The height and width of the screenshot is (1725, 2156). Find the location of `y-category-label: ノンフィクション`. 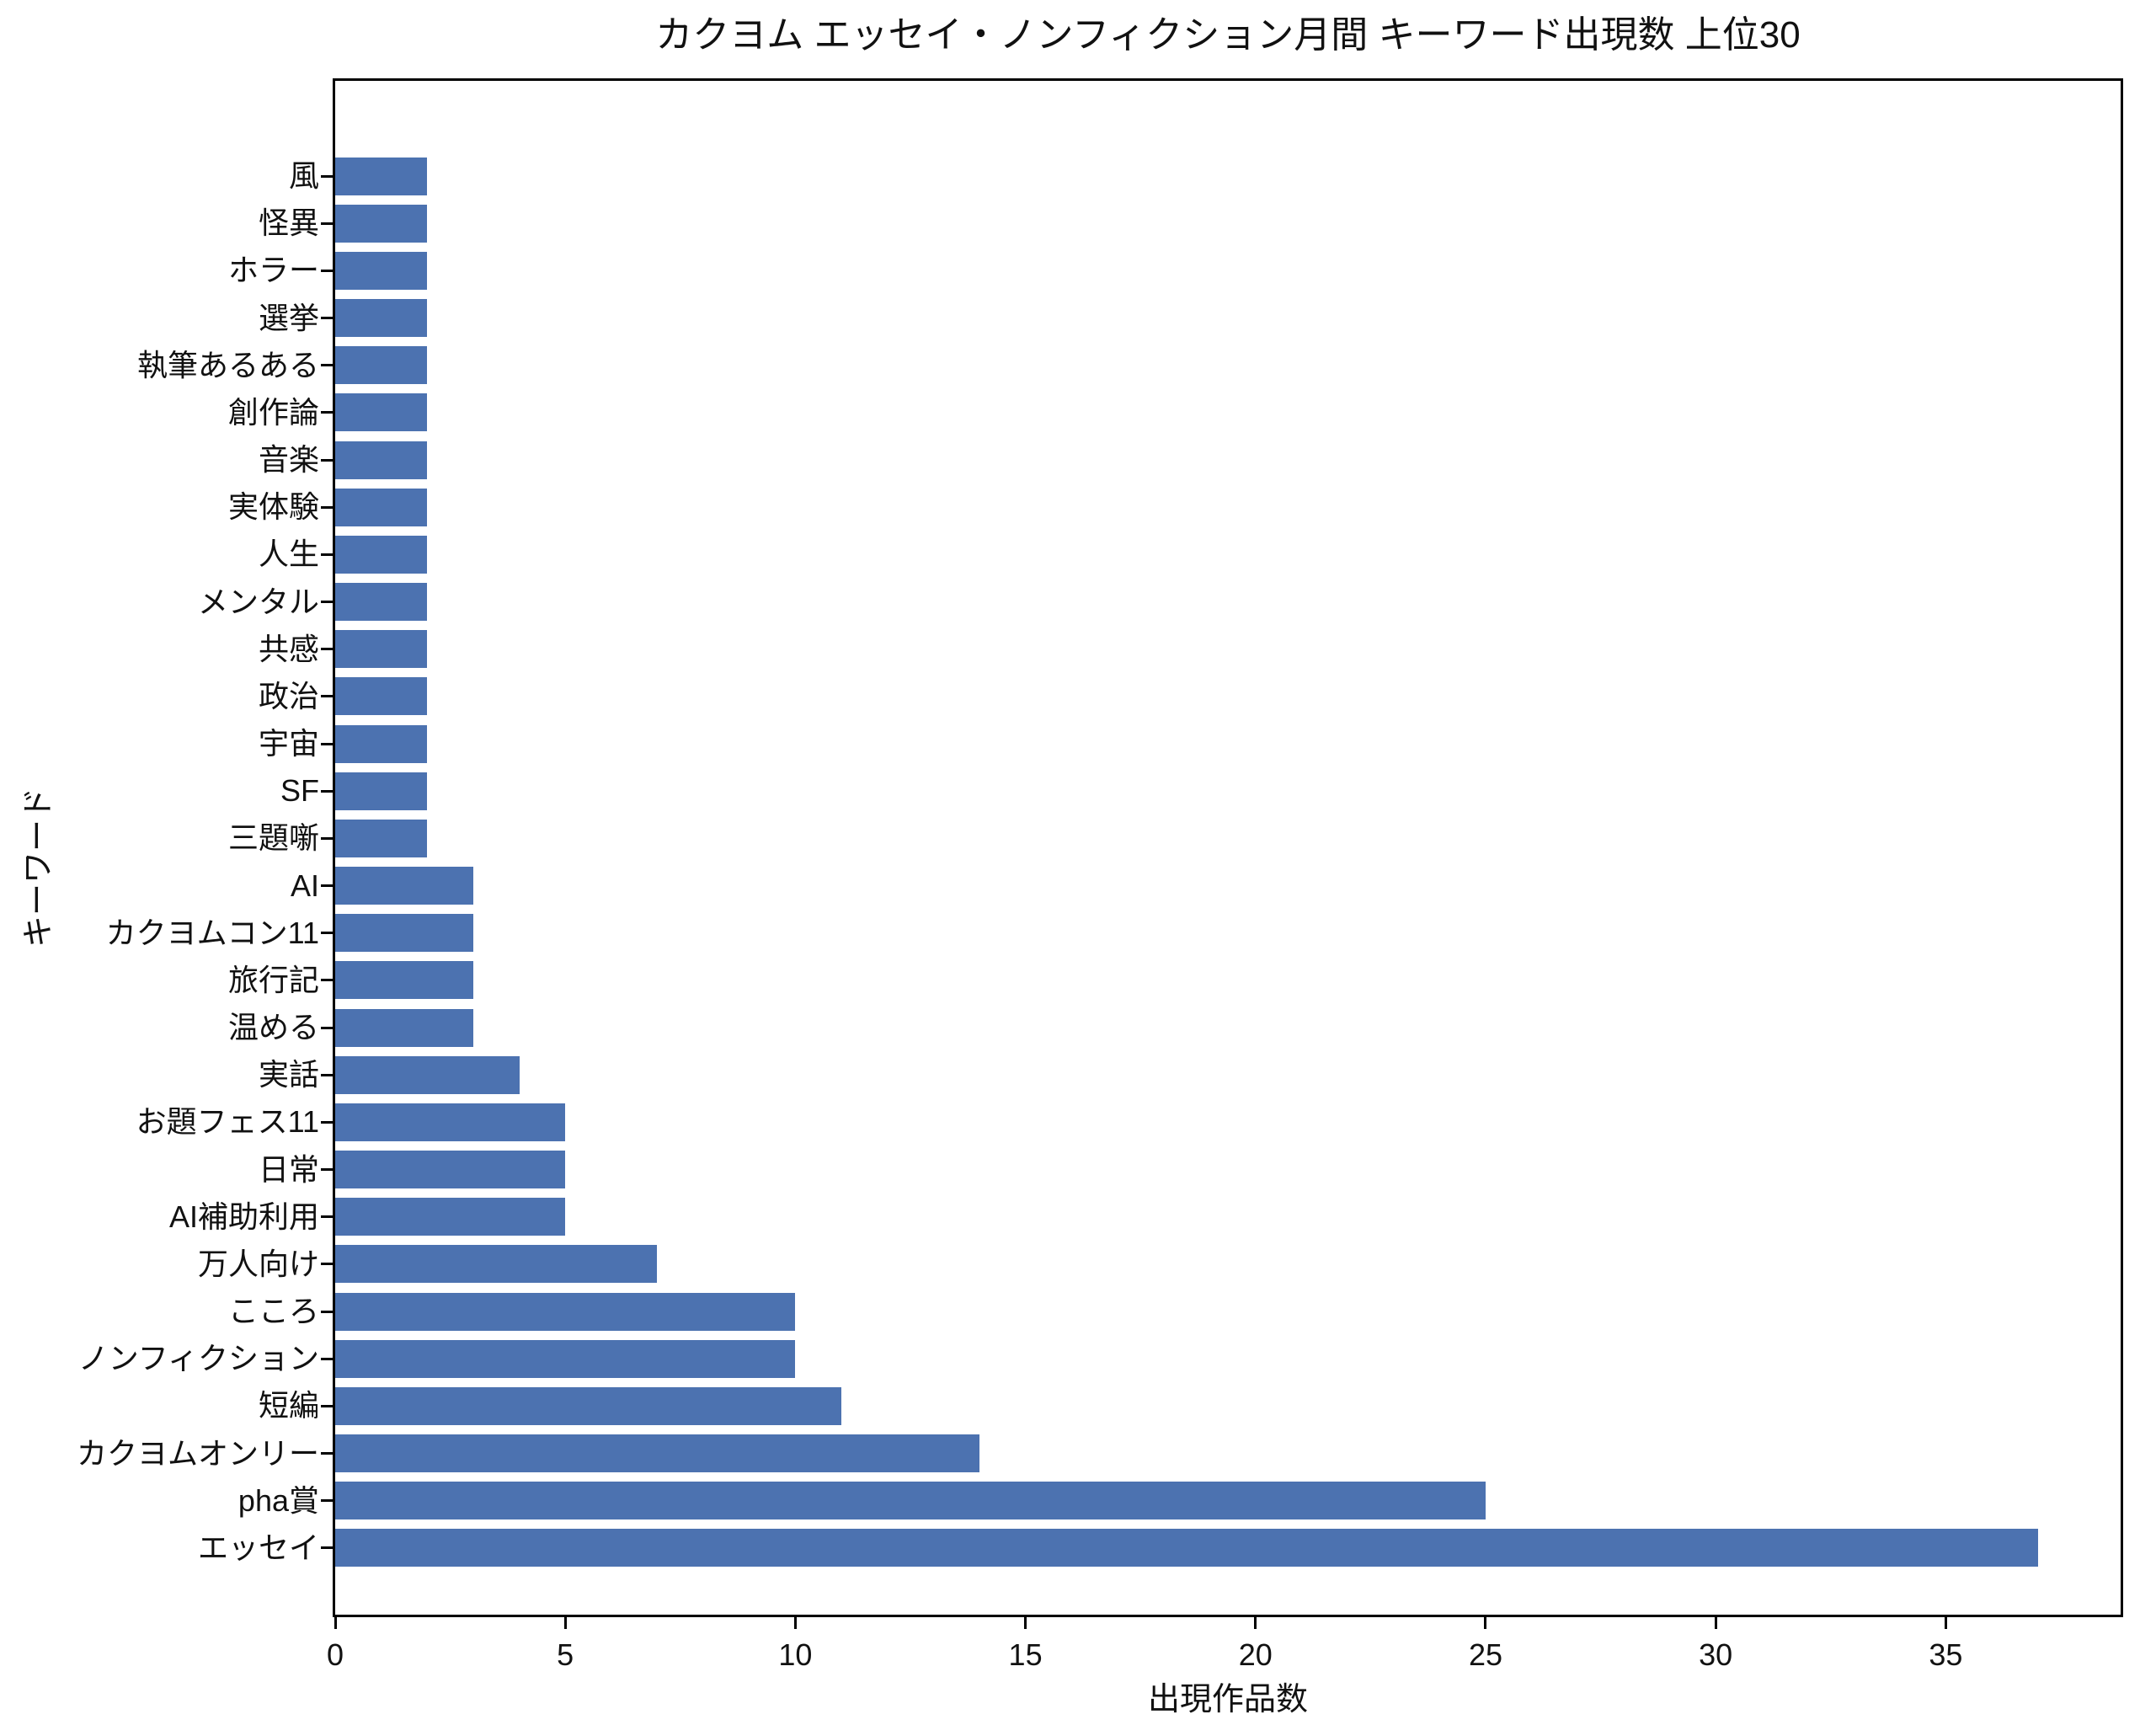

y-category-label: ノンフィクション is located at coordinates (198, 1358).